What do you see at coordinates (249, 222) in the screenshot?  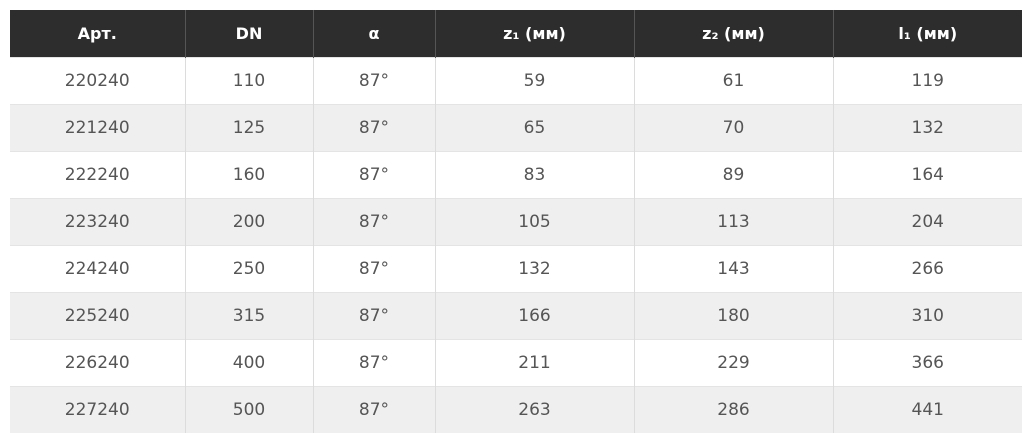 I see `table-cell: 200` at bounding box center [249, 222].